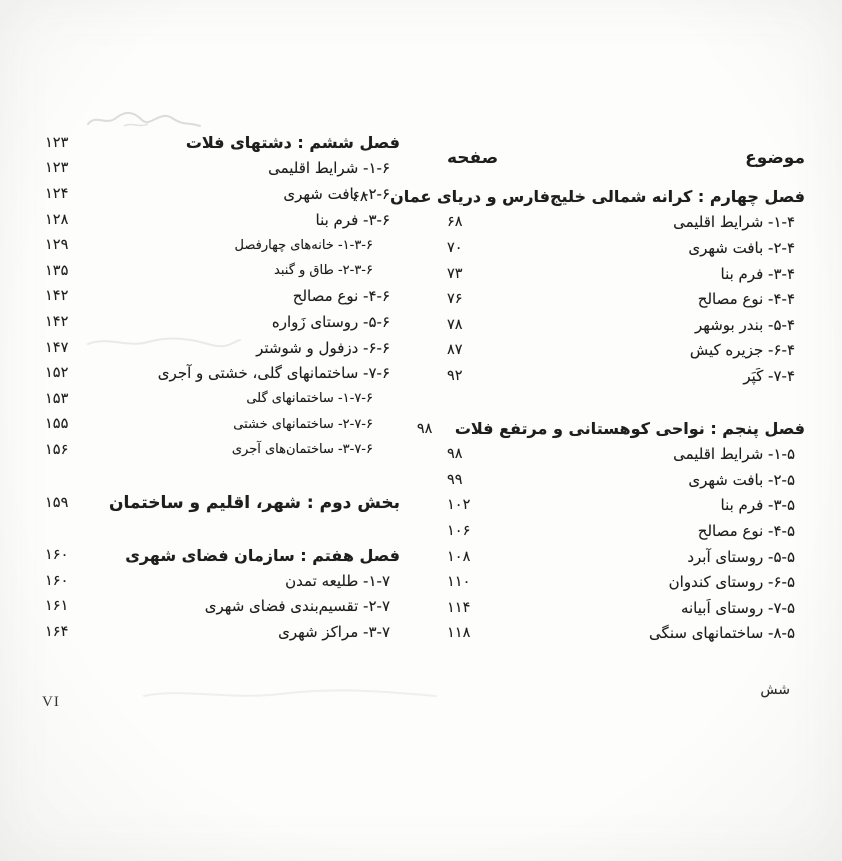  I want to click on toc-row-item: ۴-۵- نوع مصالح ۱۰۶, so click(626, 531).